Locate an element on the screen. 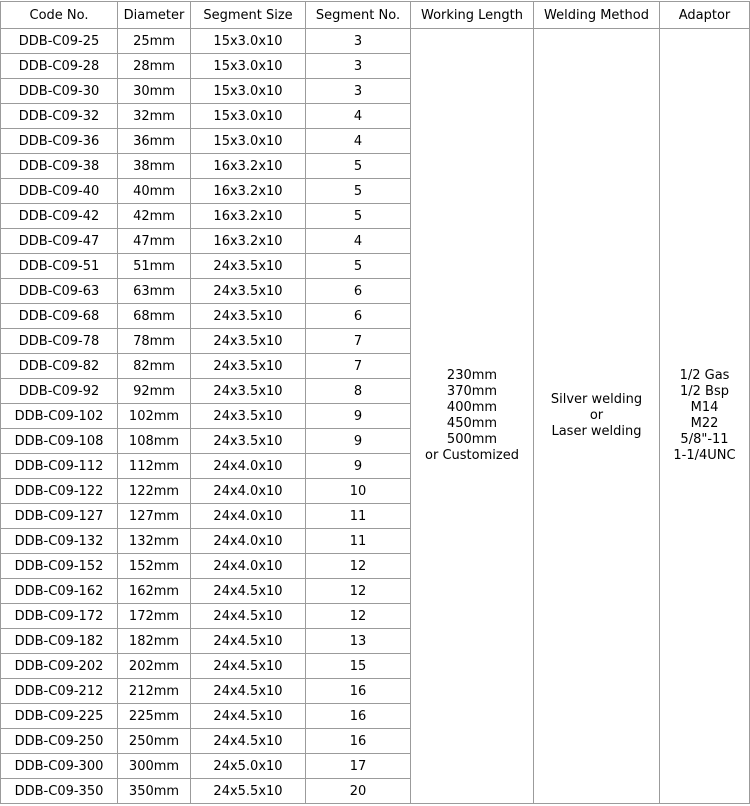 The image size is (750, 806). table-row: DDB-C09-122 122mm 24x4.0x10 10 is located at coordinates (375, 491).